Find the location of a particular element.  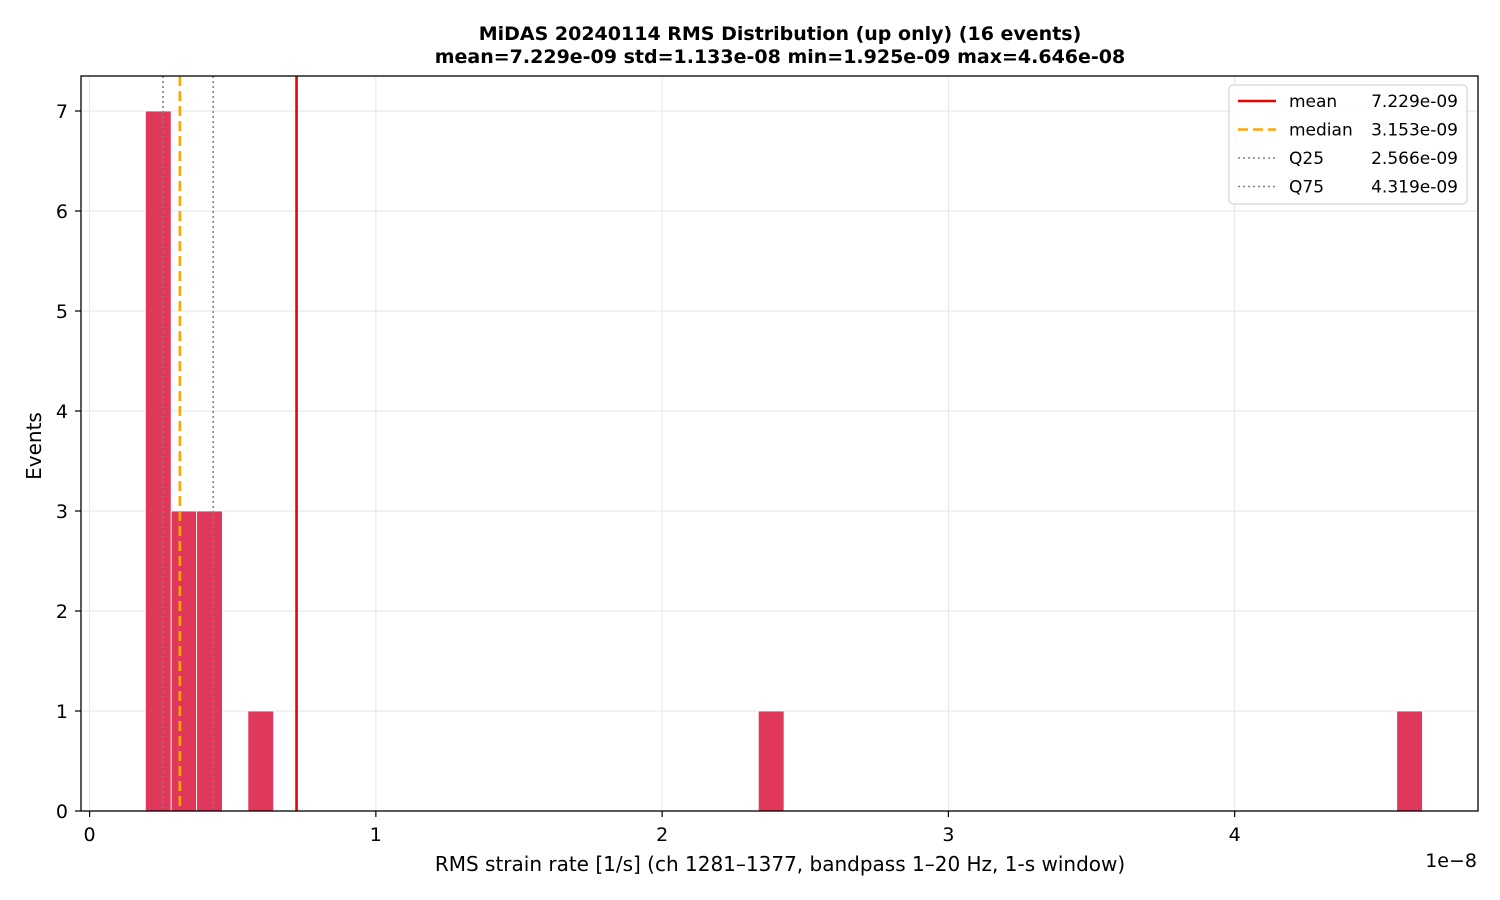

y-tick-label-2: 2 is located at coordinates (62, 612).